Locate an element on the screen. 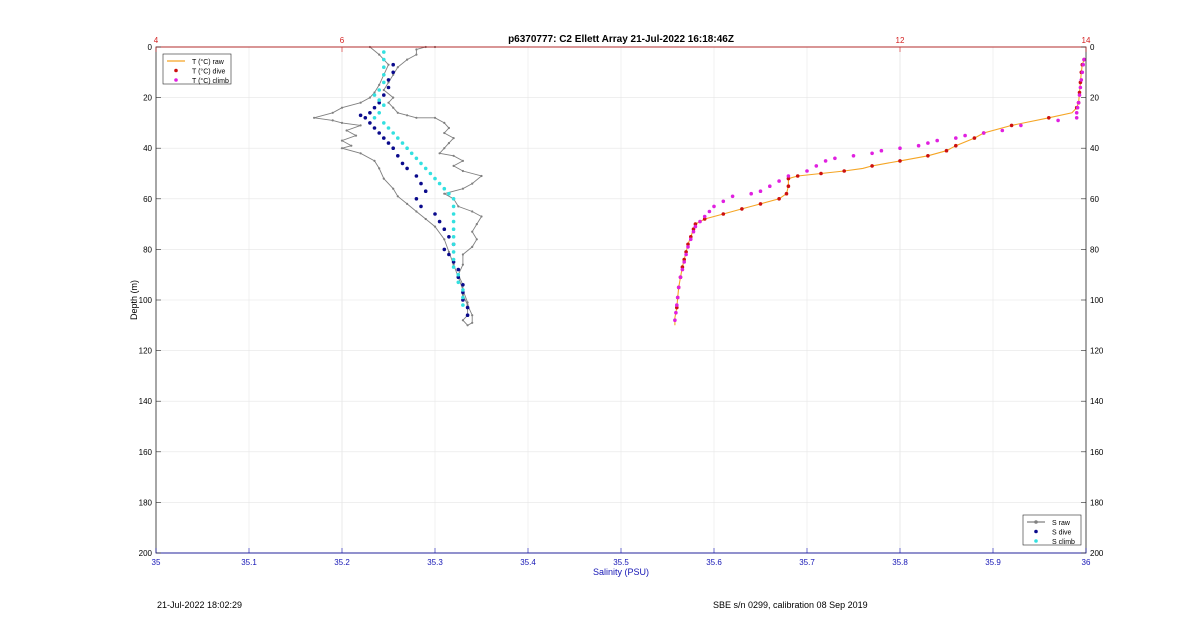  x-tick-label-top: 6 is located at coordinates (342, 40).